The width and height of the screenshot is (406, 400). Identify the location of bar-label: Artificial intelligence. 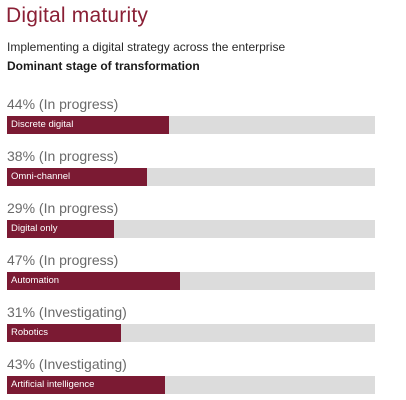
(53, 384).